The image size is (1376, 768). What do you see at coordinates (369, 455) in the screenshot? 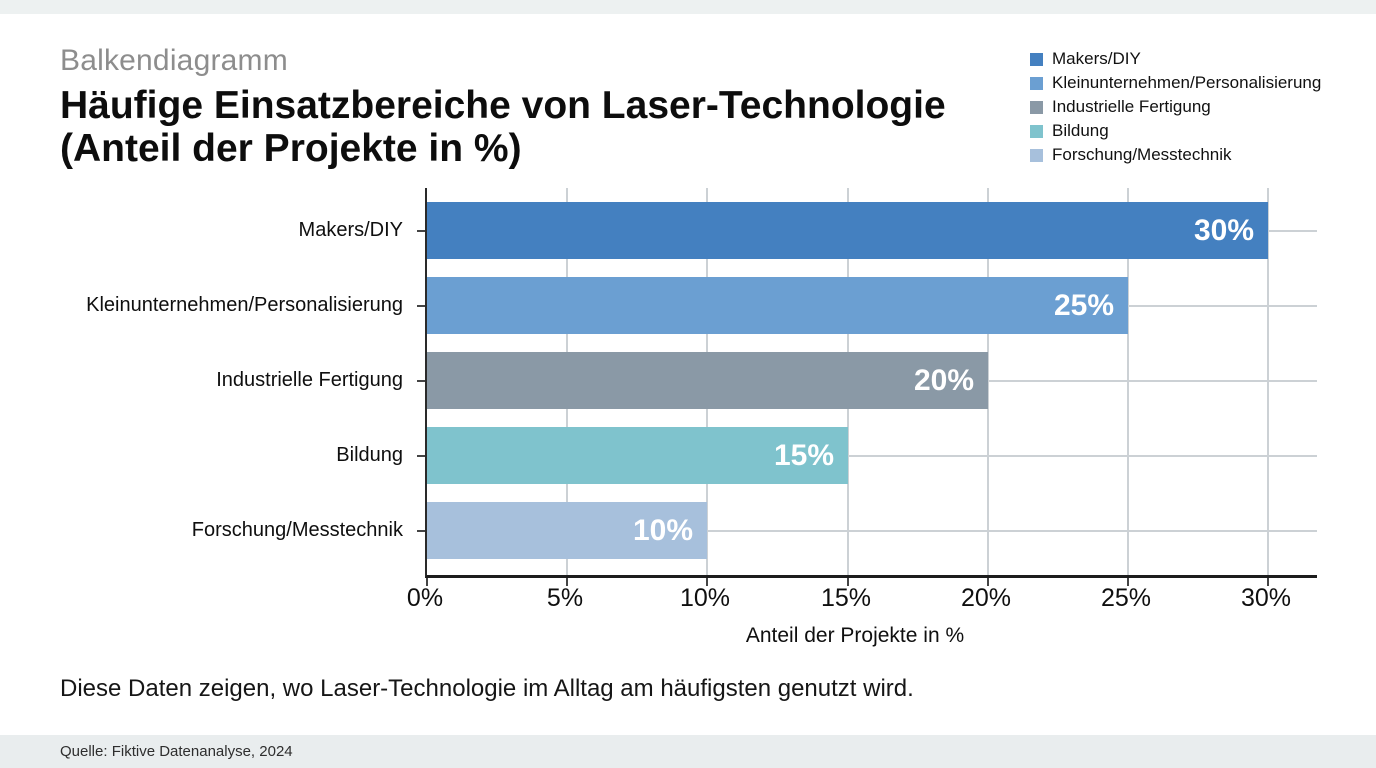
I see `category-label: Bildung` at bounding box center [369, 455].